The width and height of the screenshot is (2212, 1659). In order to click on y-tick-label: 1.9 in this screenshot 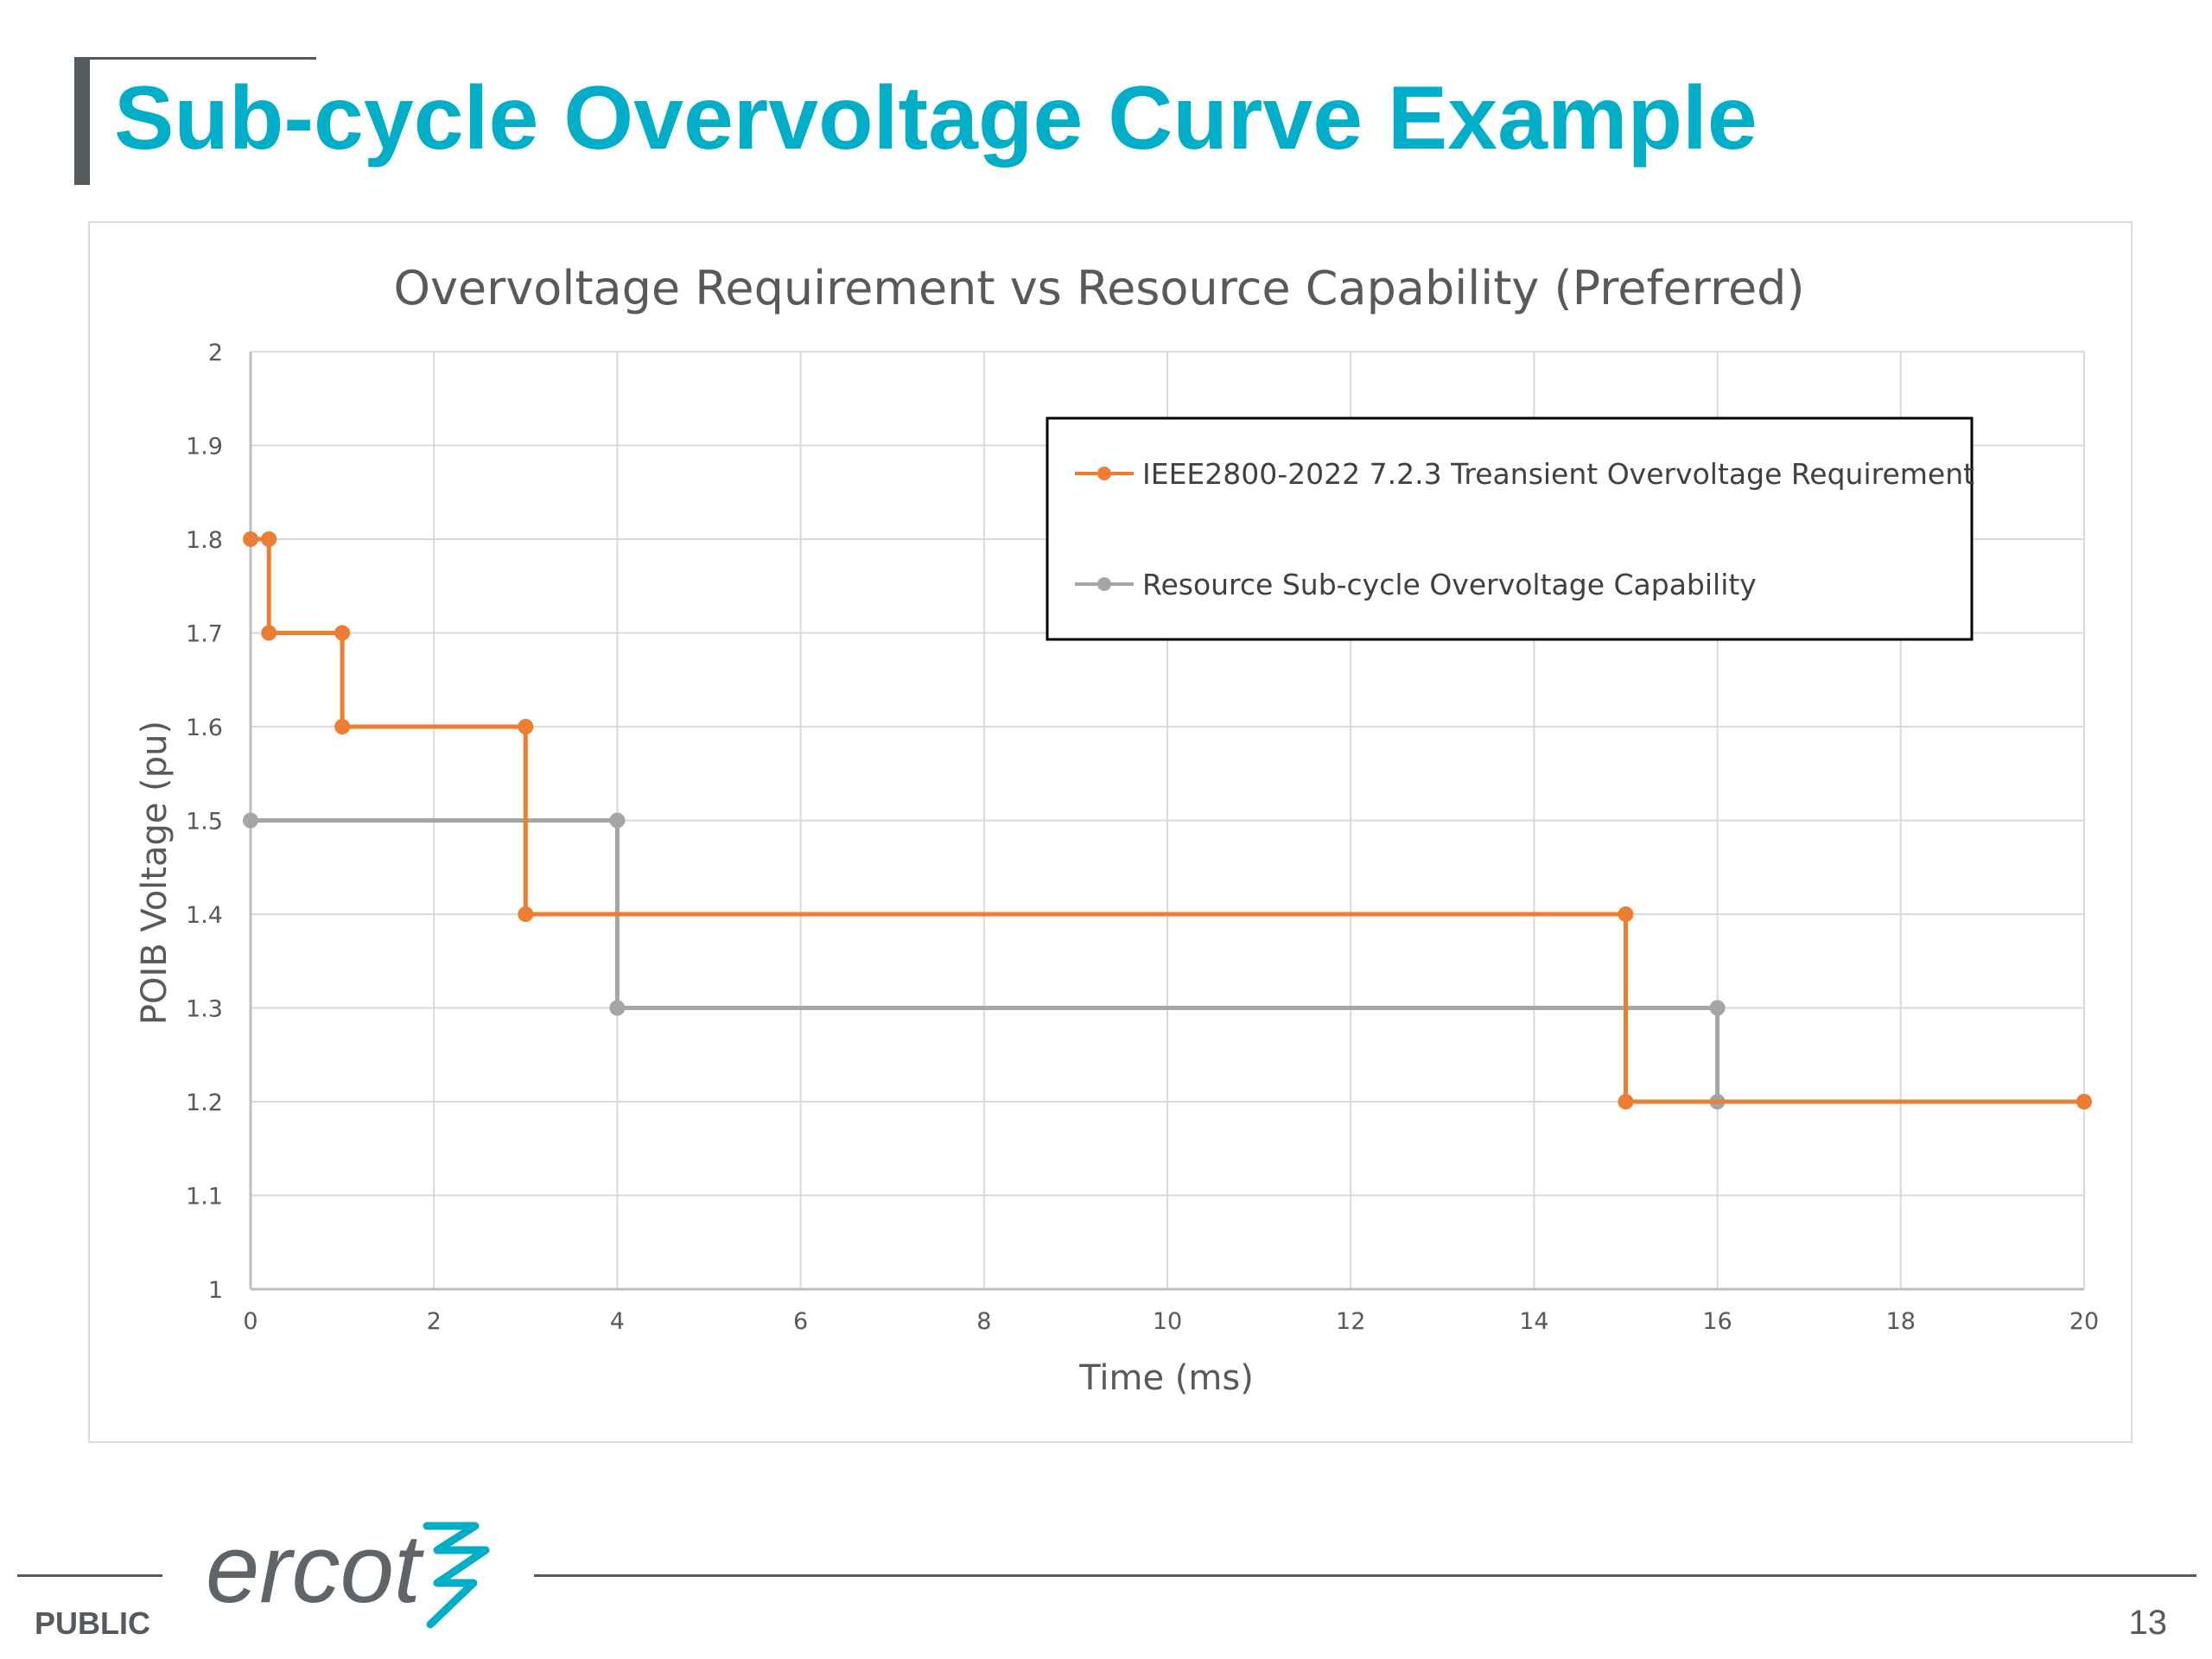, I will do `click(204, 448)`.